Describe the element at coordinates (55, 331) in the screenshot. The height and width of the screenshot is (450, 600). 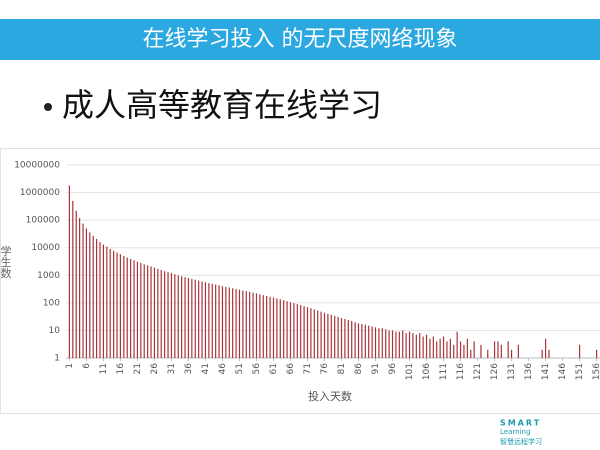
I see `y-tick-label: 10` at that location.